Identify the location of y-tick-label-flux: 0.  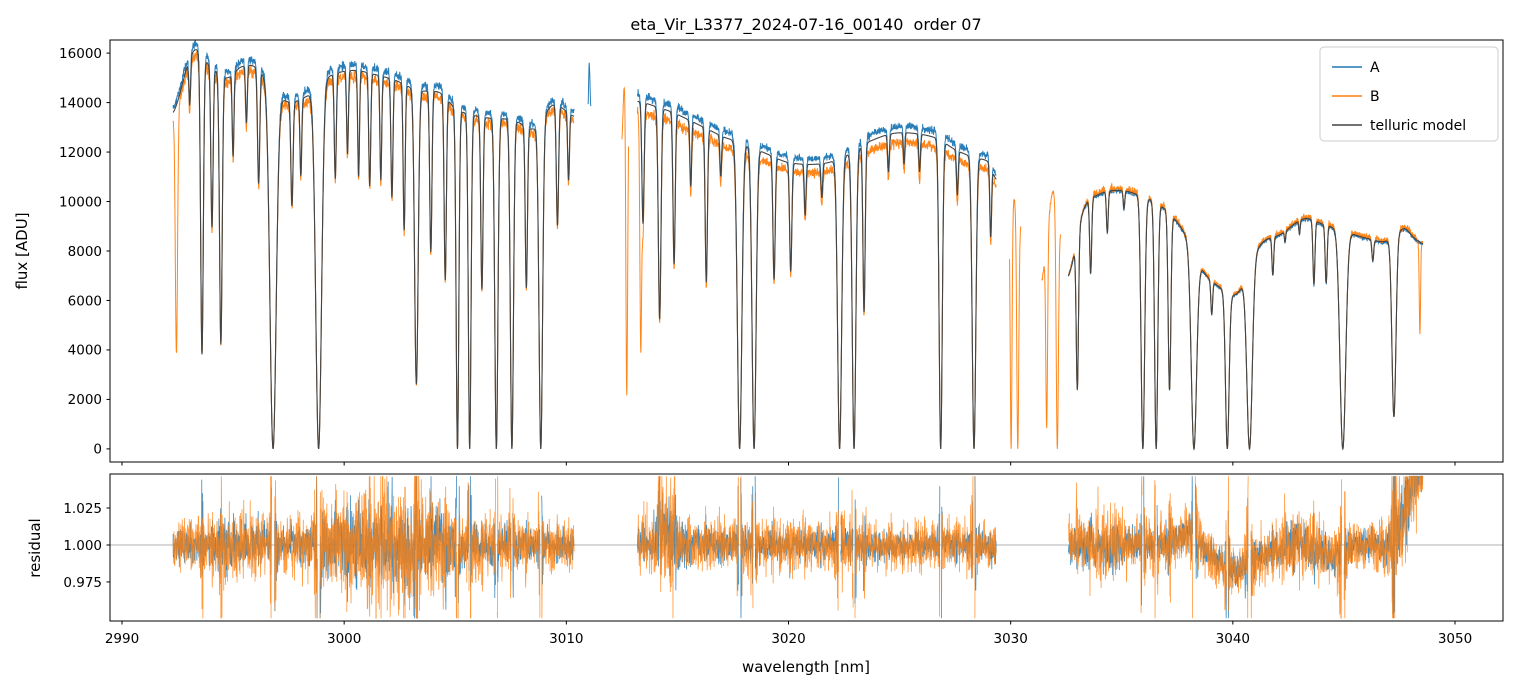
(97, 450).